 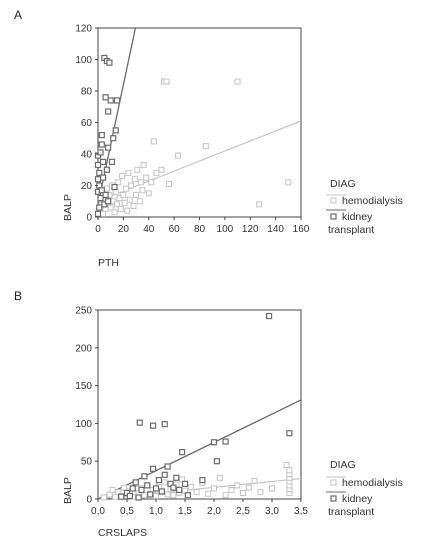 What do you see at coordinates (122, 533) in the screenshot?
I see `panel-b-x-axis-label: CRSLAPS` at bounding box center [122, 533].